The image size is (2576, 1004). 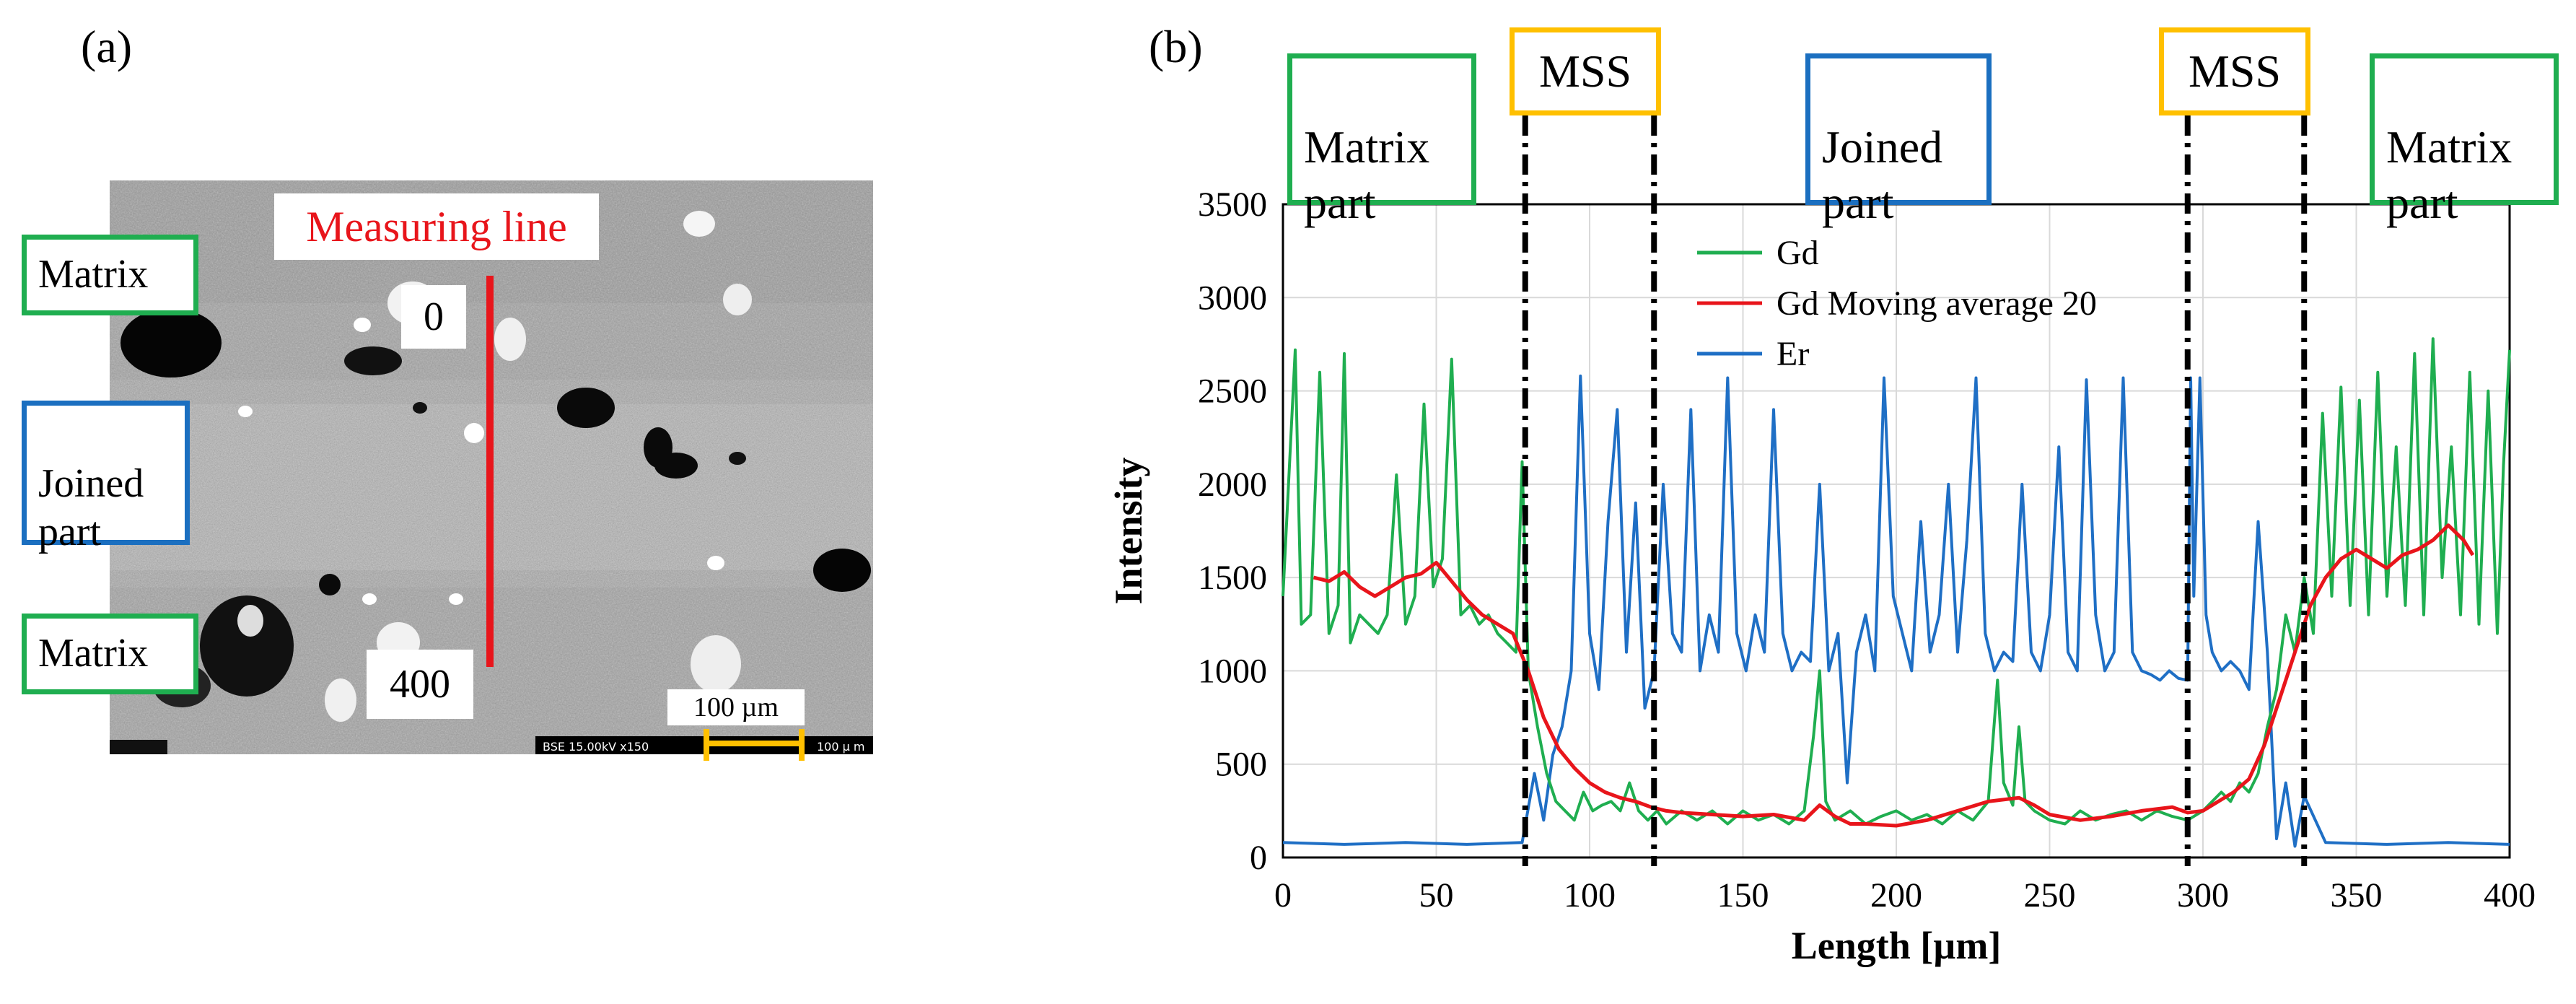 What do you see at coordinates (2050, 895) in the screenshot?
I see `x-tick-label: 250` at bounding box center [2050, 895].